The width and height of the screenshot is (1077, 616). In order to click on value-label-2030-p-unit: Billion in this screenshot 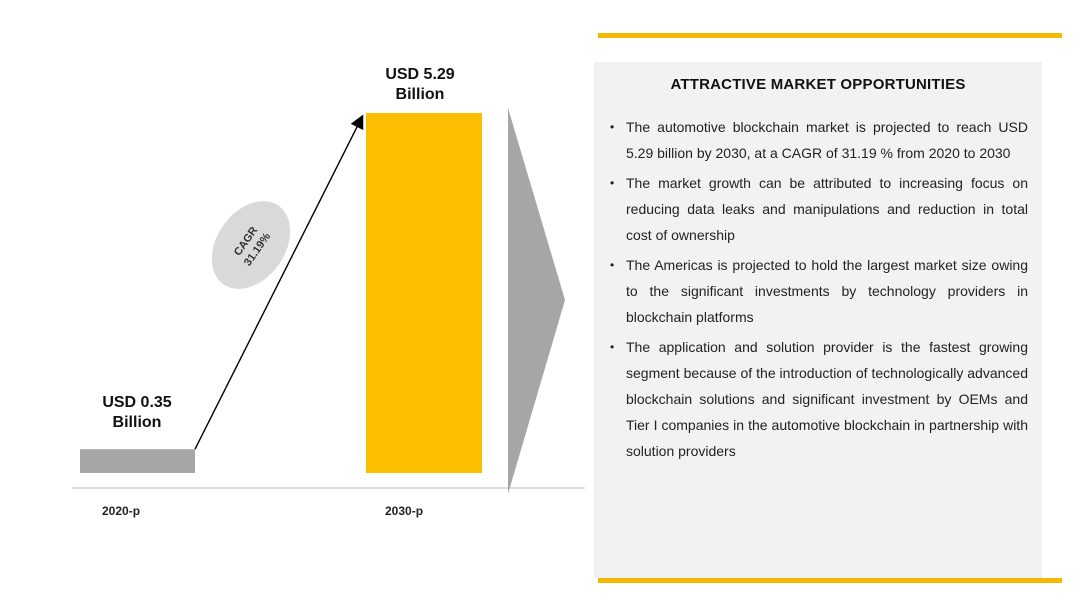, I will do `click(420, 94)`.